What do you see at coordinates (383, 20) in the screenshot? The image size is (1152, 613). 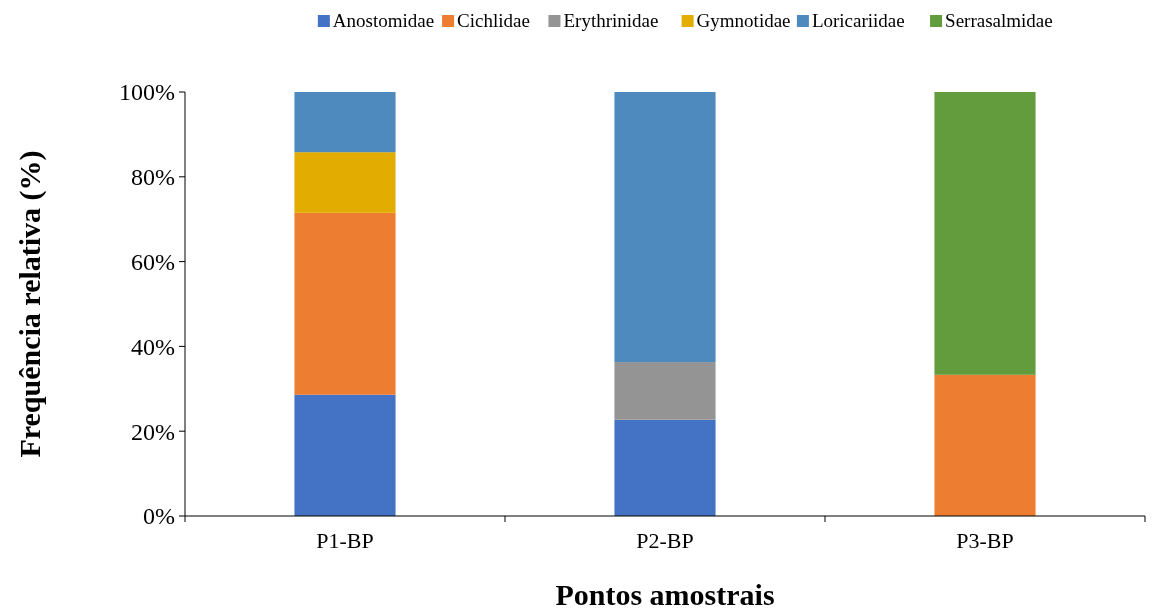 I see `legend-label: Anostomidae` at bounding box center [383, 20].